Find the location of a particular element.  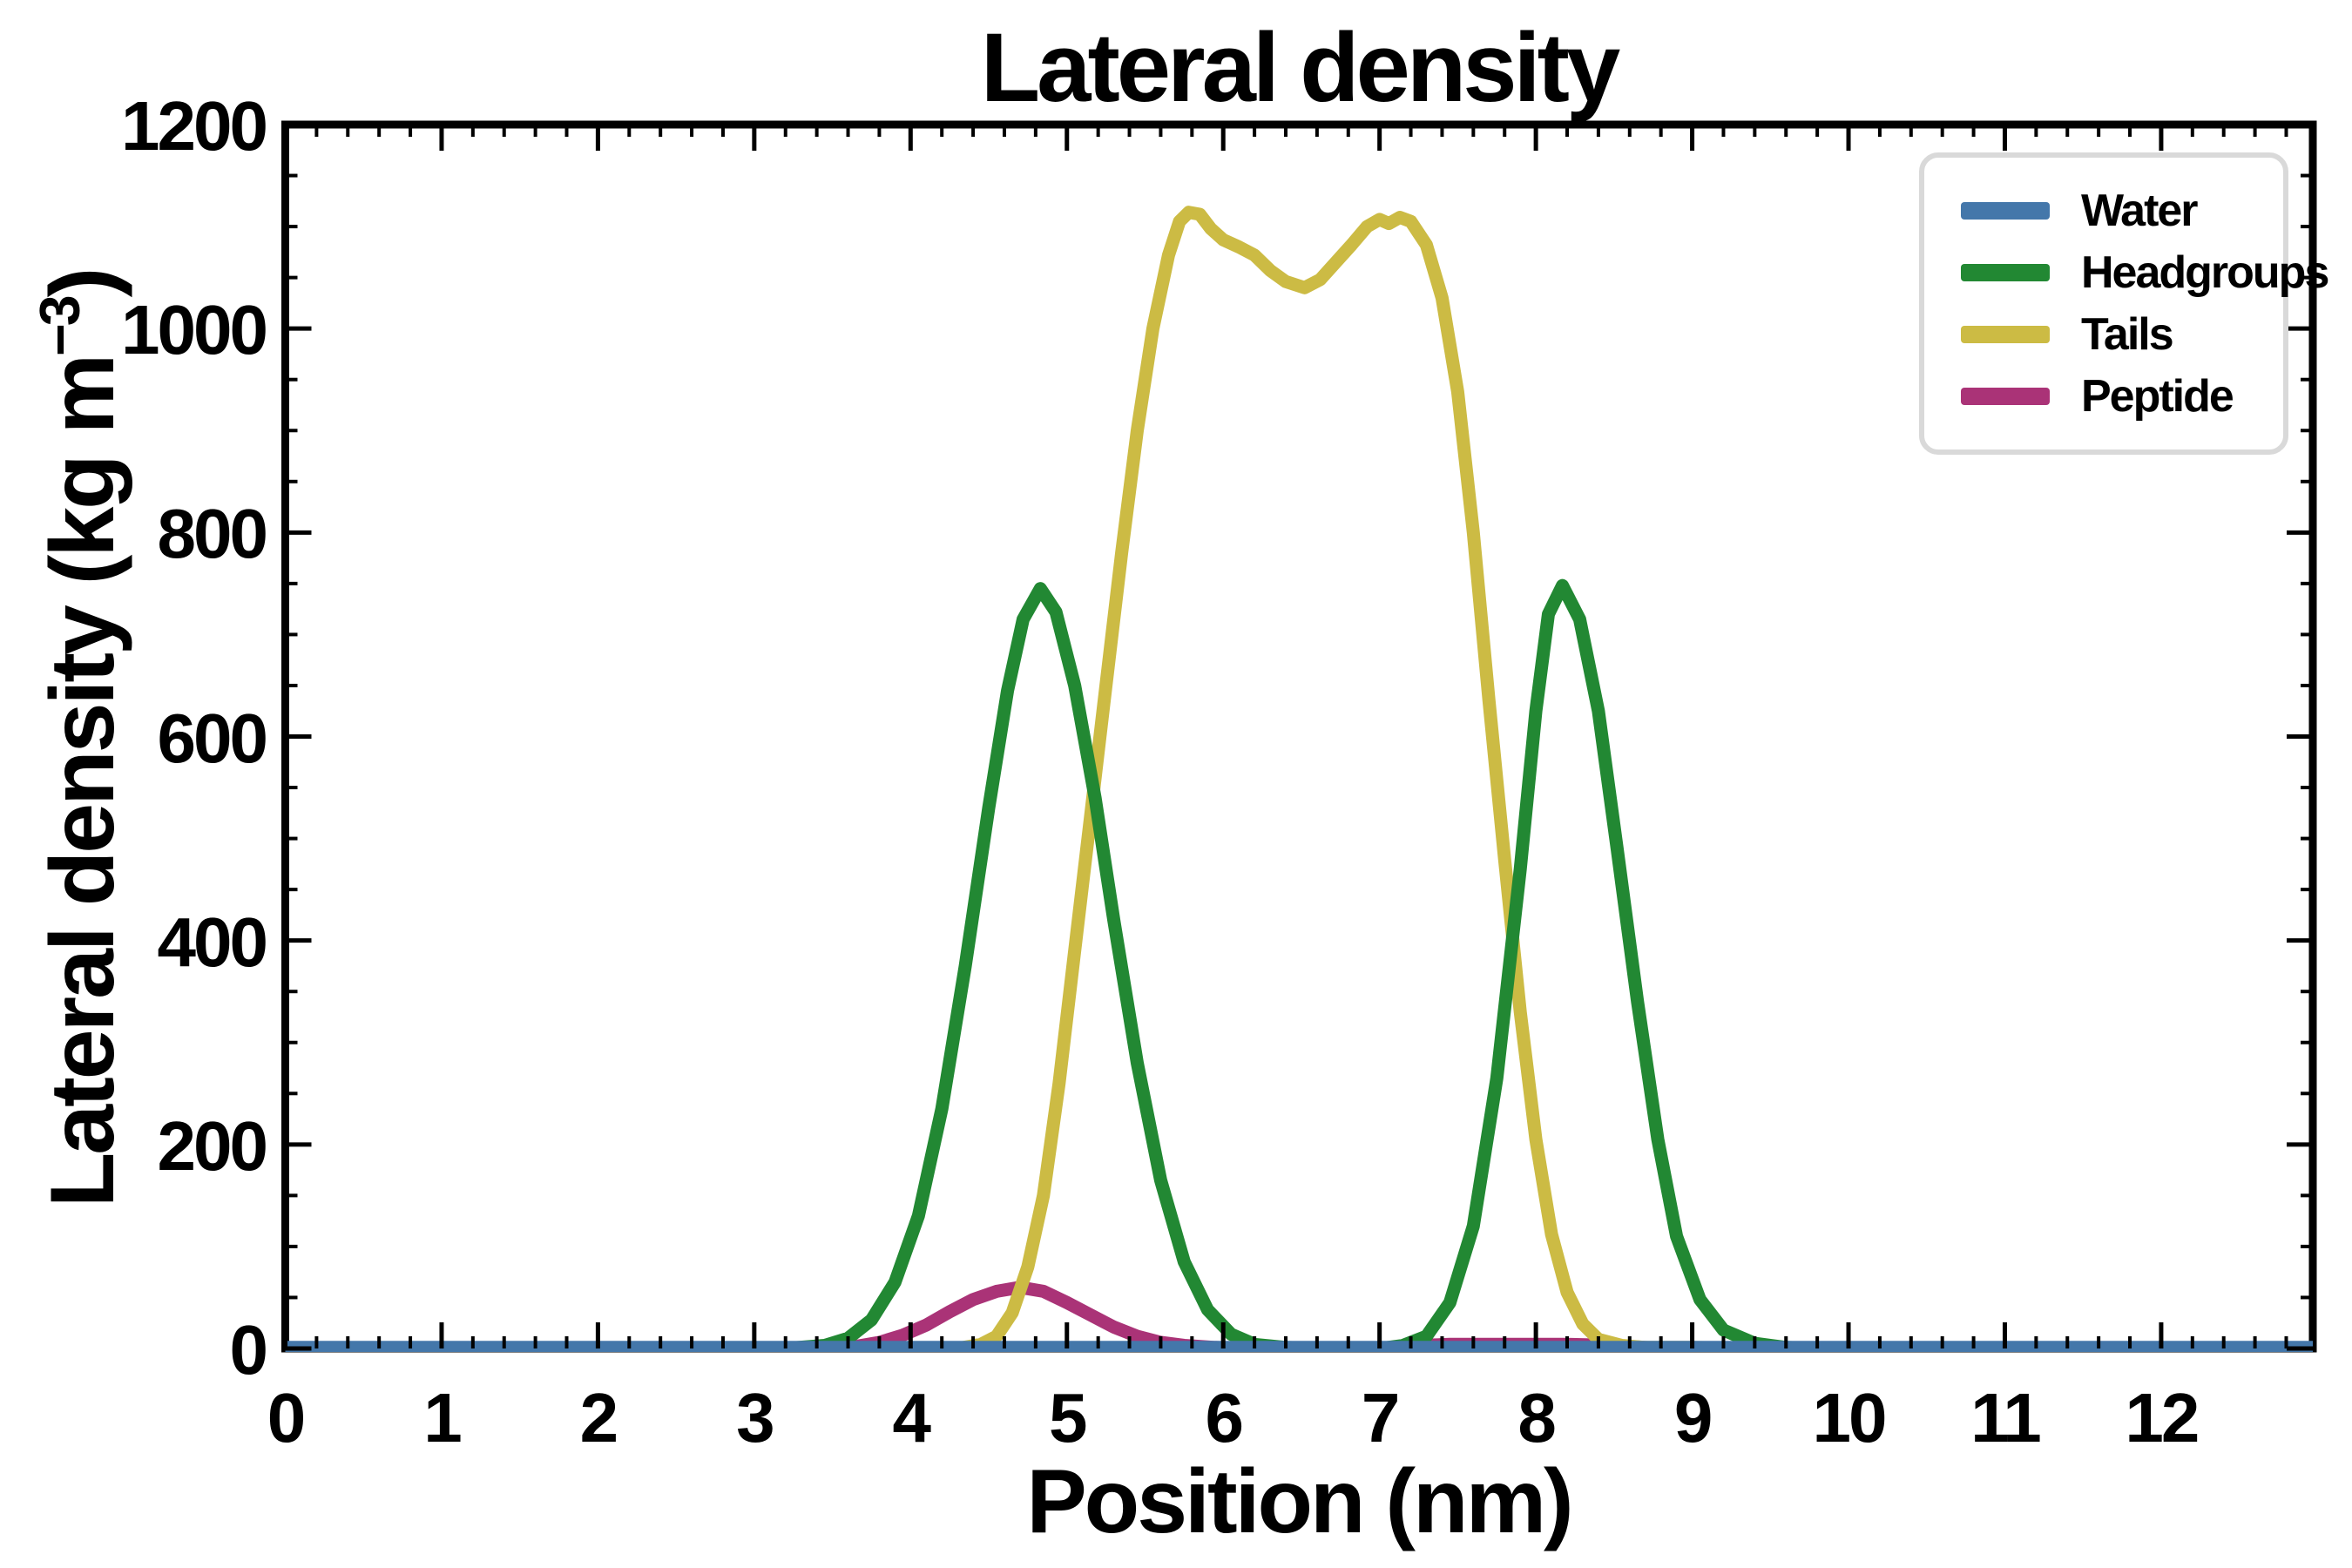

y-axis-label-text: Lateral density (kg m is located at coordinates (82, 781).